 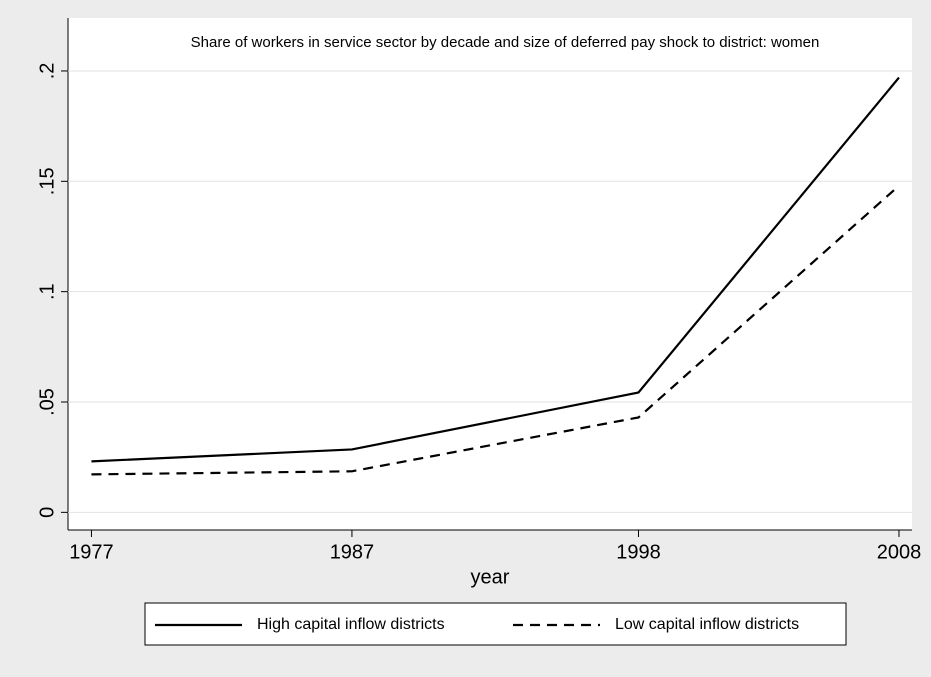 What do you see at coordinates (47, 512) in the screenshot?
I see `y-tick-label: 0` at bounding box center [47, 512].